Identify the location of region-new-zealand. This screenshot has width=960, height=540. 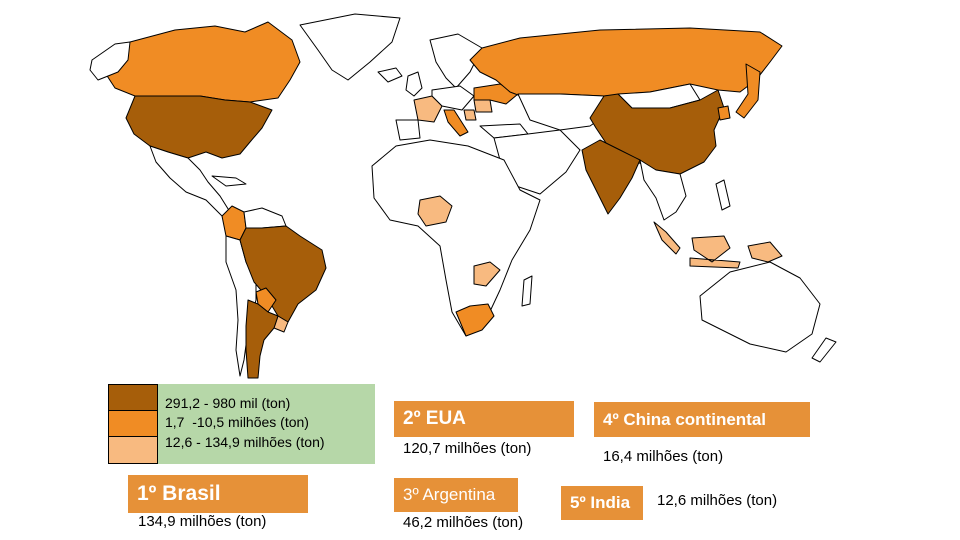
(824, 350).